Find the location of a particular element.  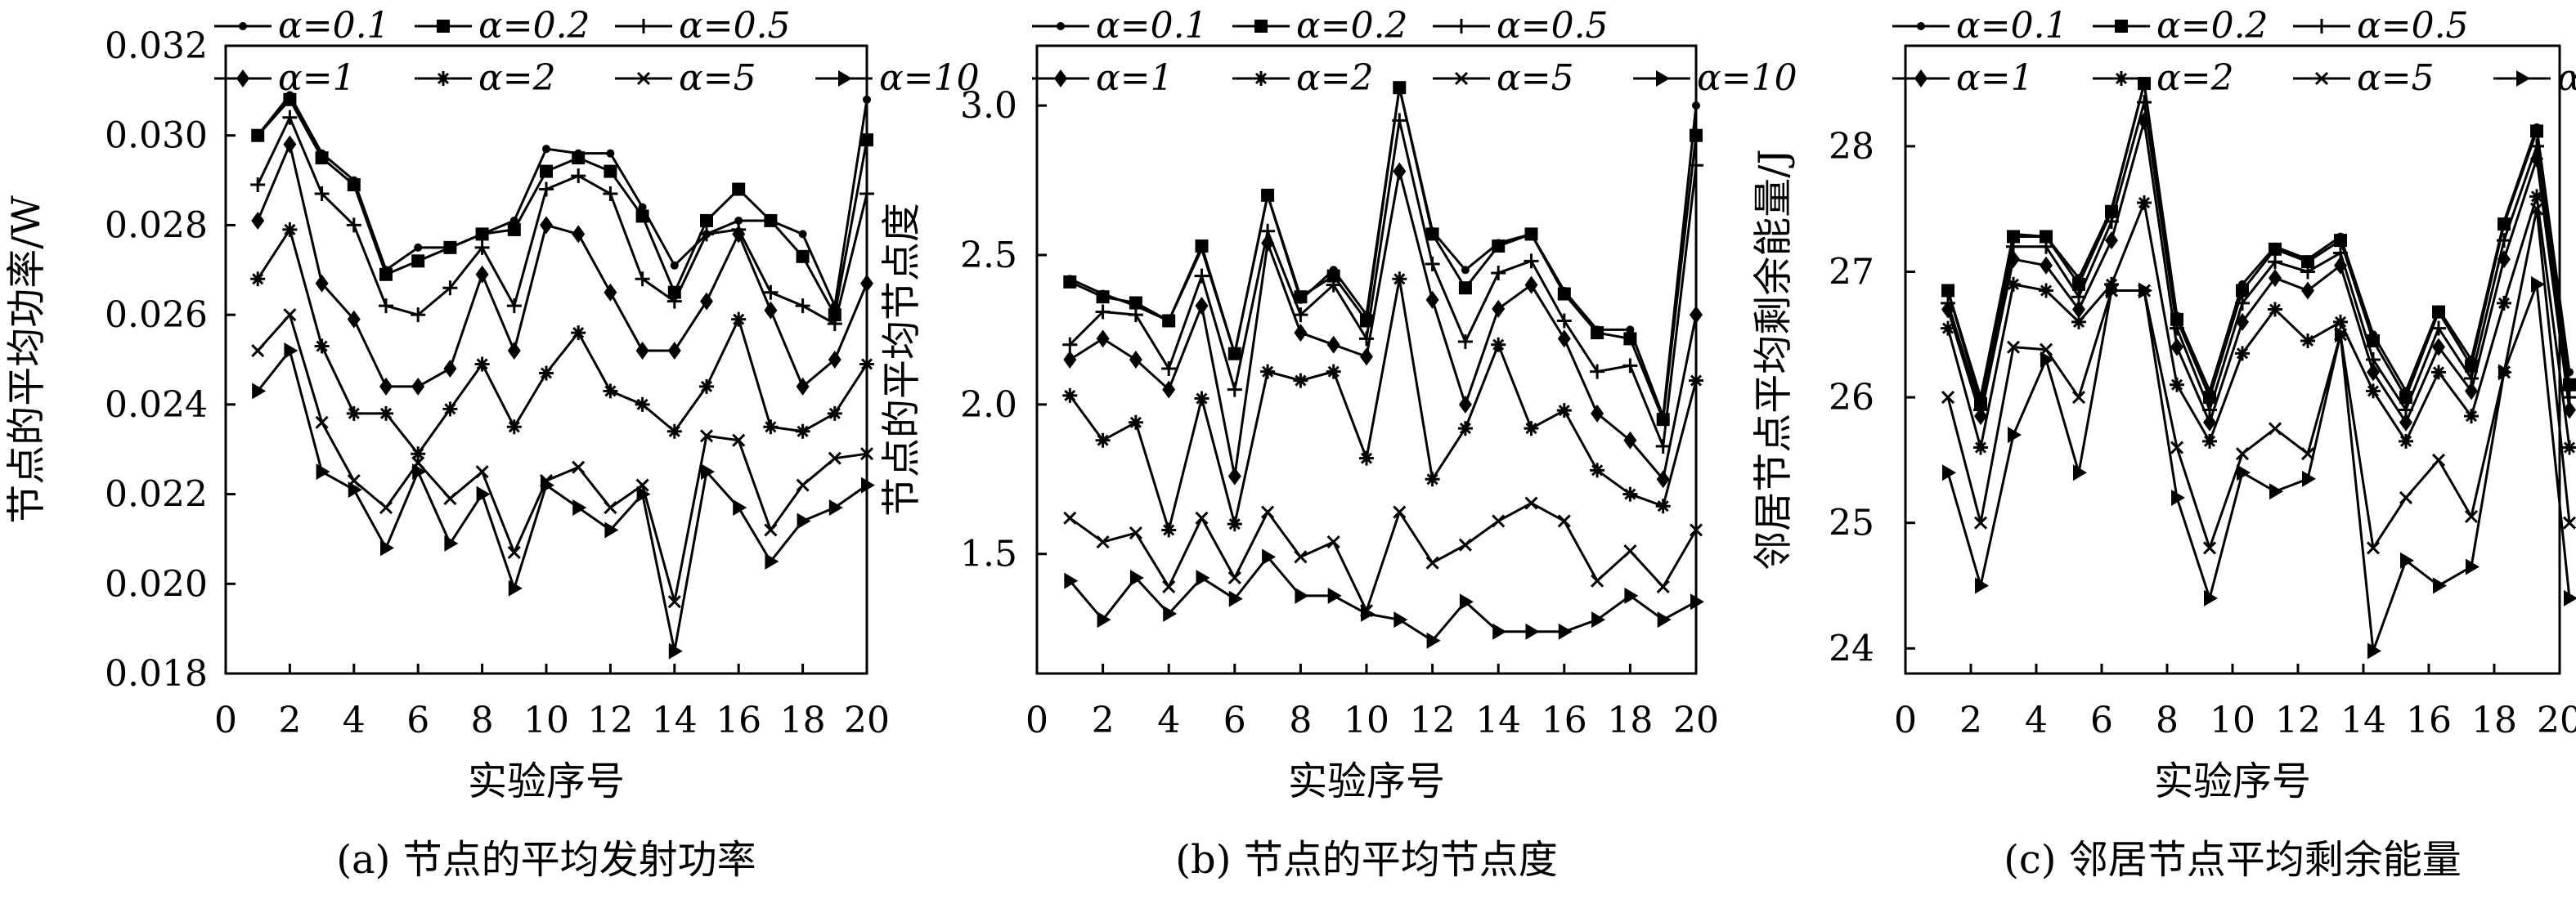

chart-c-y-tick-label: 28 is located at coordinates (1851, 147).